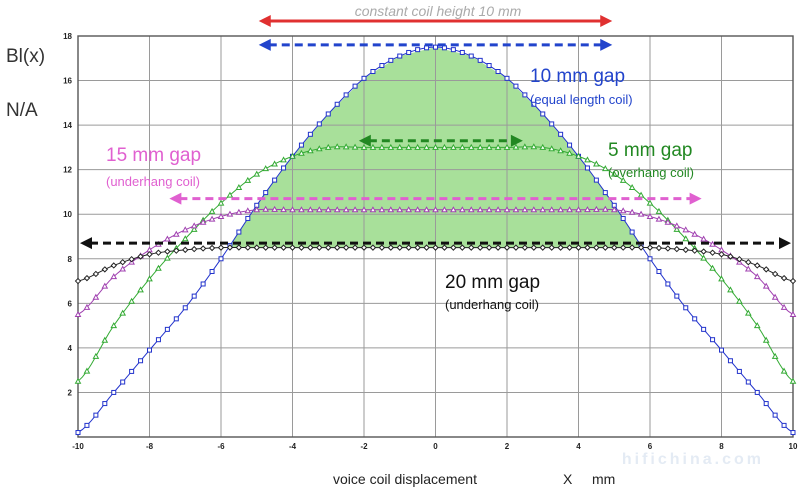  I want to click on x-tick-label: -4, so click(293, 446).